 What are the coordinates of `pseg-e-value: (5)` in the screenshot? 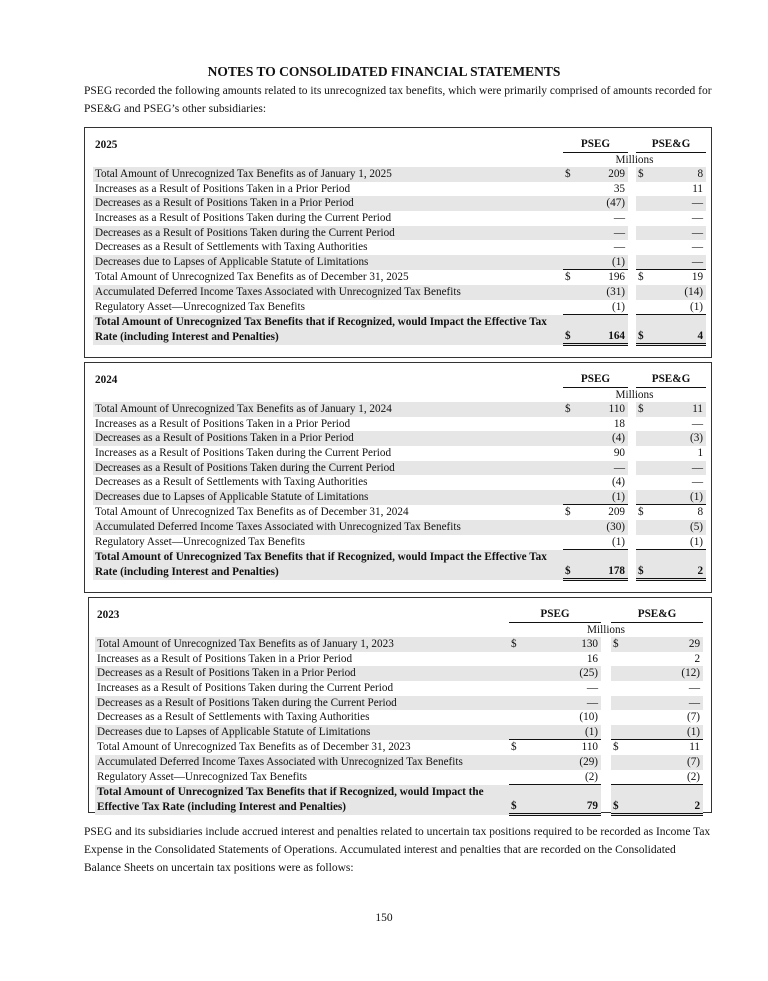 It's located at (678, 527).